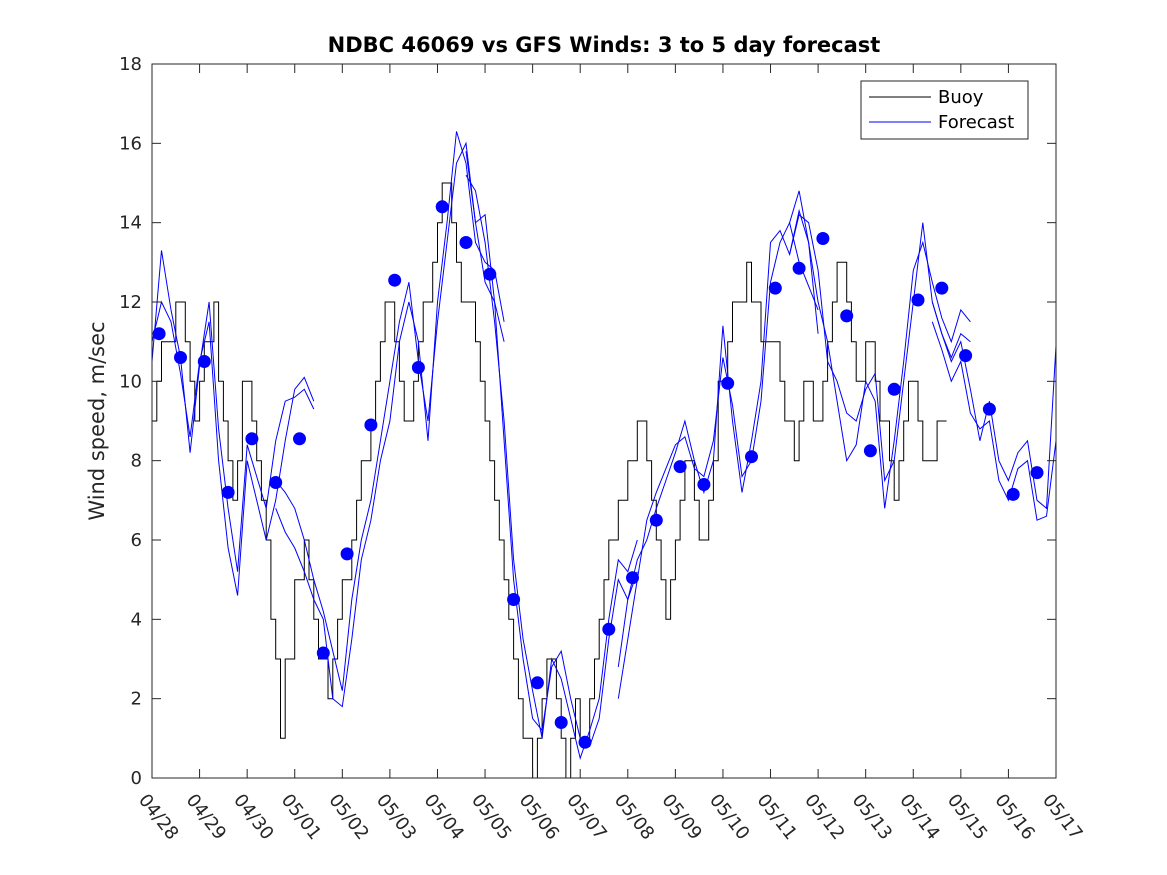 This screenshot has width=1167, height=875. What do you see at coordinates (729, 817) in the screenshot?
I see `x-tick-label: 05/10` at bounding box center [729, 817].